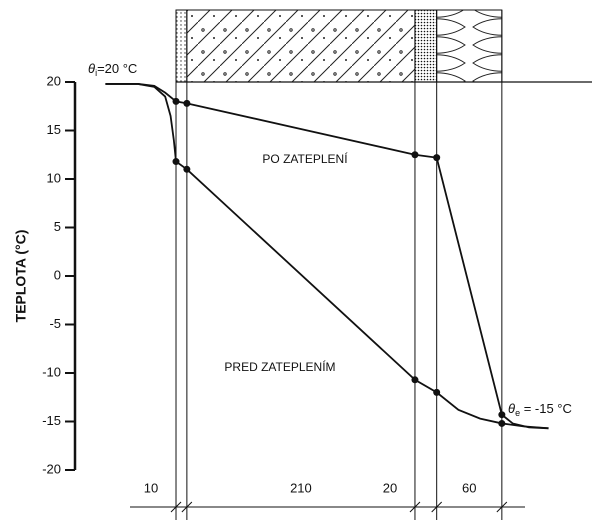  I want to click on dimension-label: 60, so click(469, 487).